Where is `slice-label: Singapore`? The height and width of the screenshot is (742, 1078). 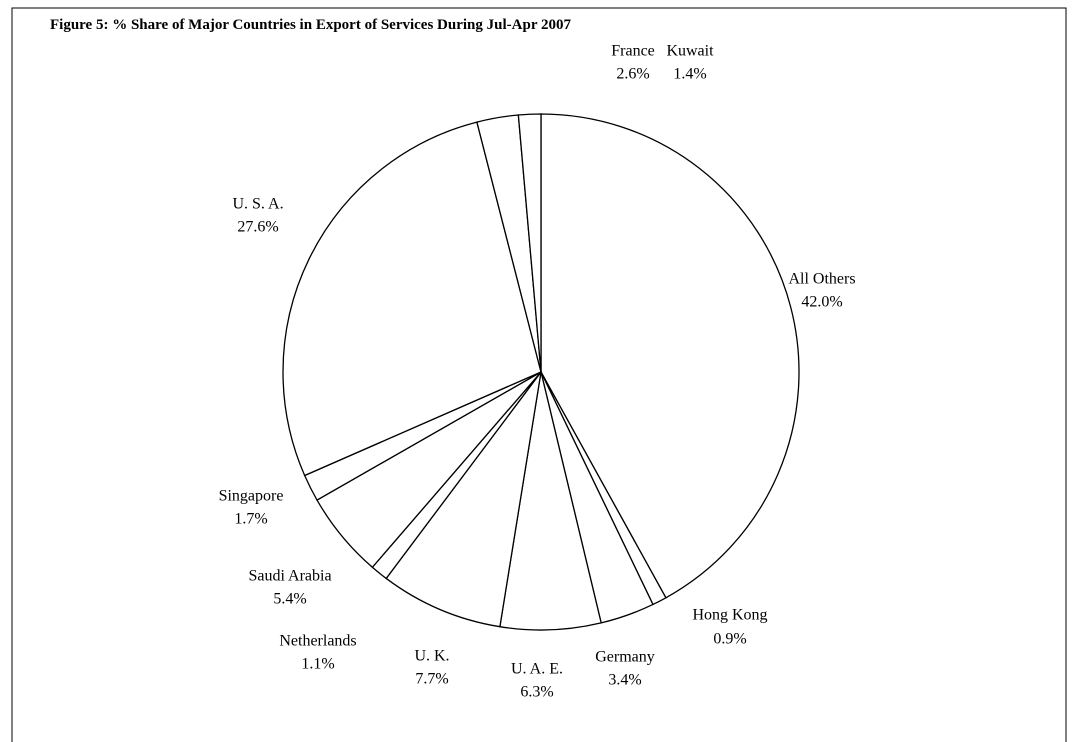
slice-label: Singapore is located at coordinates (251, 496).